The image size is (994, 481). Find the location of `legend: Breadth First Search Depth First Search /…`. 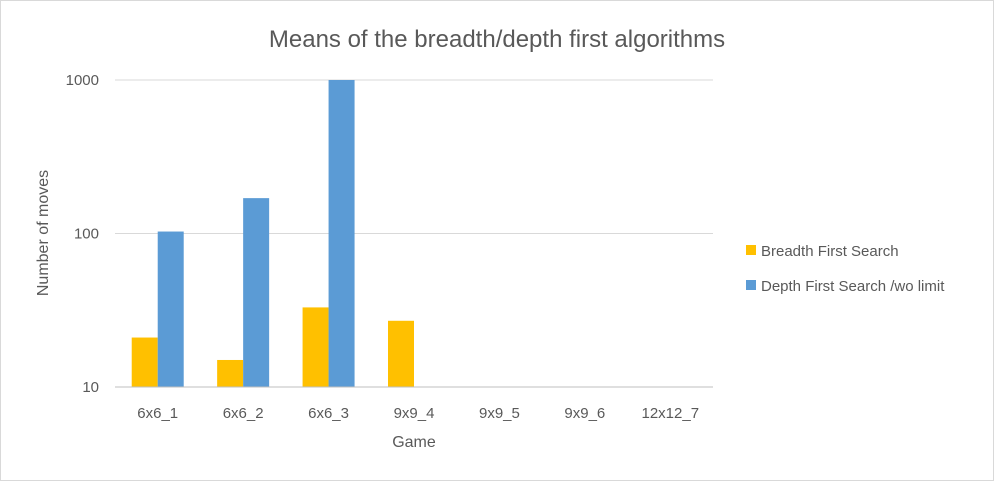

legend: Breadth First Search Depth First Search /… is located at coordinates (845, 269).